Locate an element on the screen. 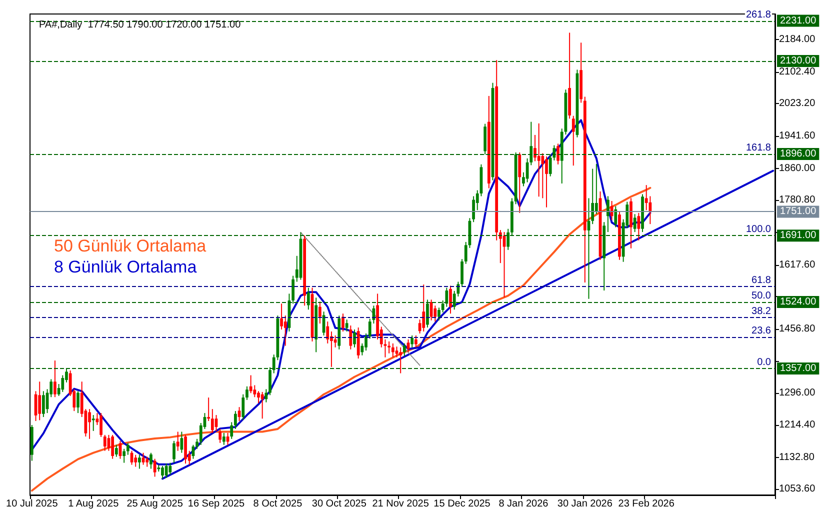  y-tick-label: 2184.00 is located at coordinates (797, 39).